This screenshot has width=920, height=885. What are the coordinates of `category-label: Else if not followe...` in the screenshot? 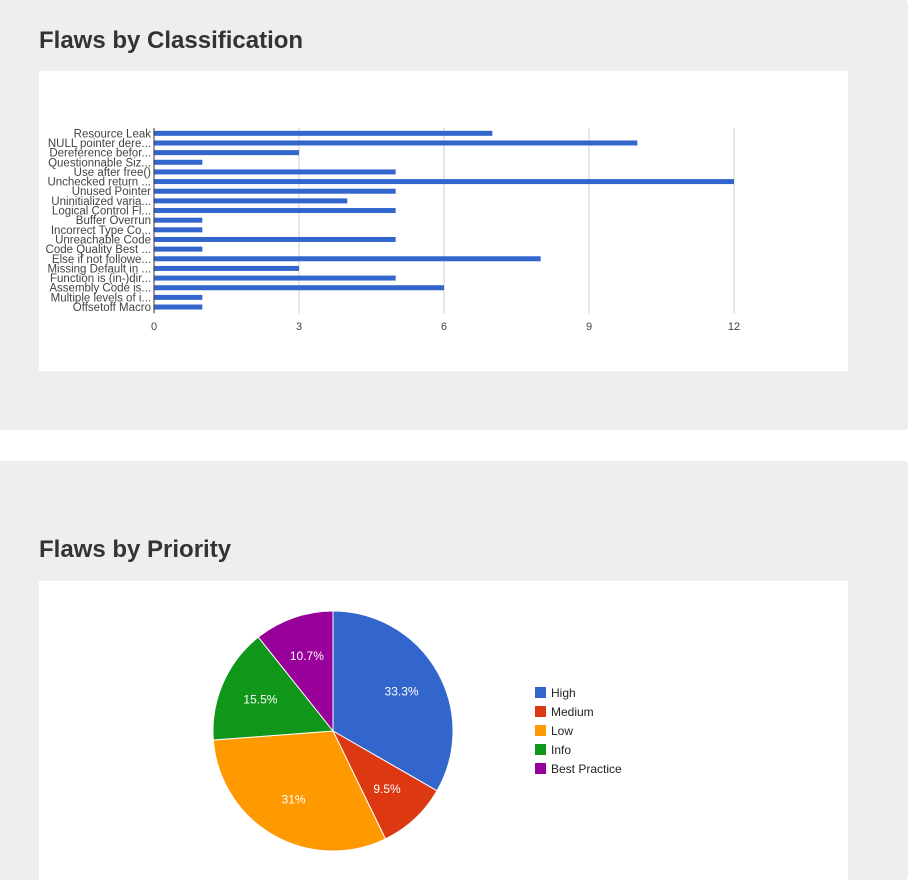 It's located at (101, 260).